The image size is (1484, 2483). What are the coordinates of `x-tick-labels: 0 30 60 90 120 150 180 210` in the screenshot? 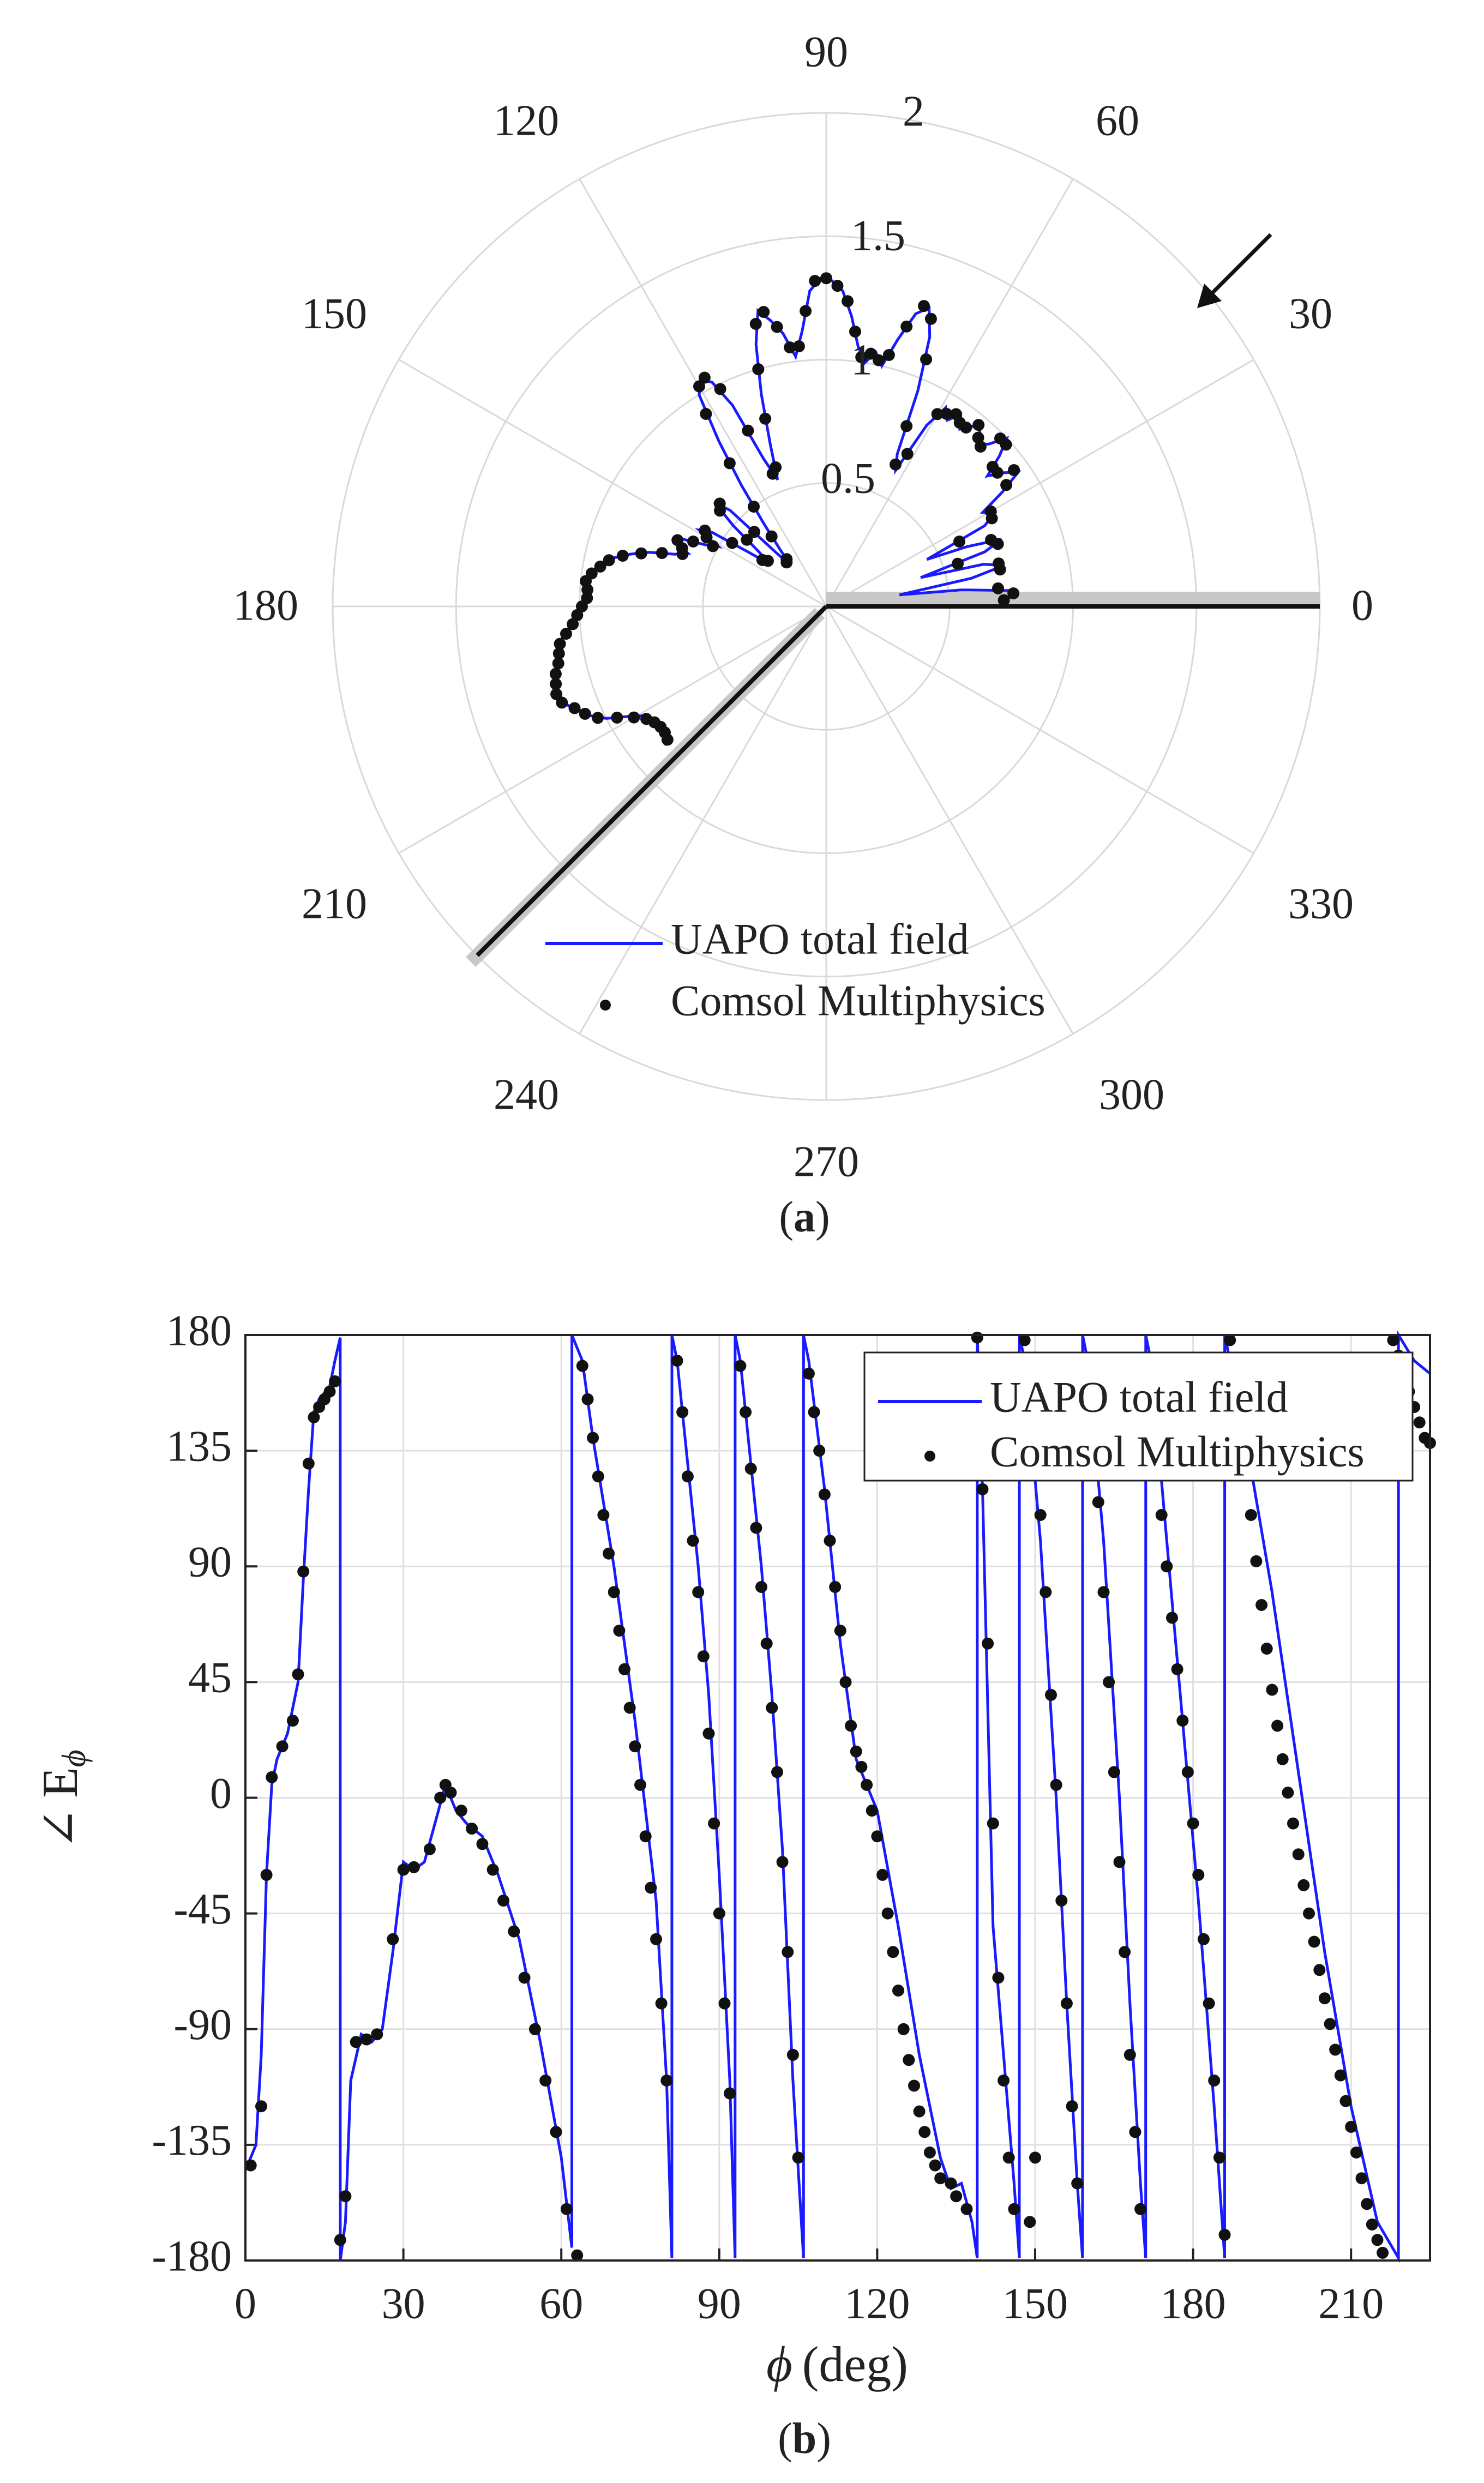 It's located at (809, 2304).